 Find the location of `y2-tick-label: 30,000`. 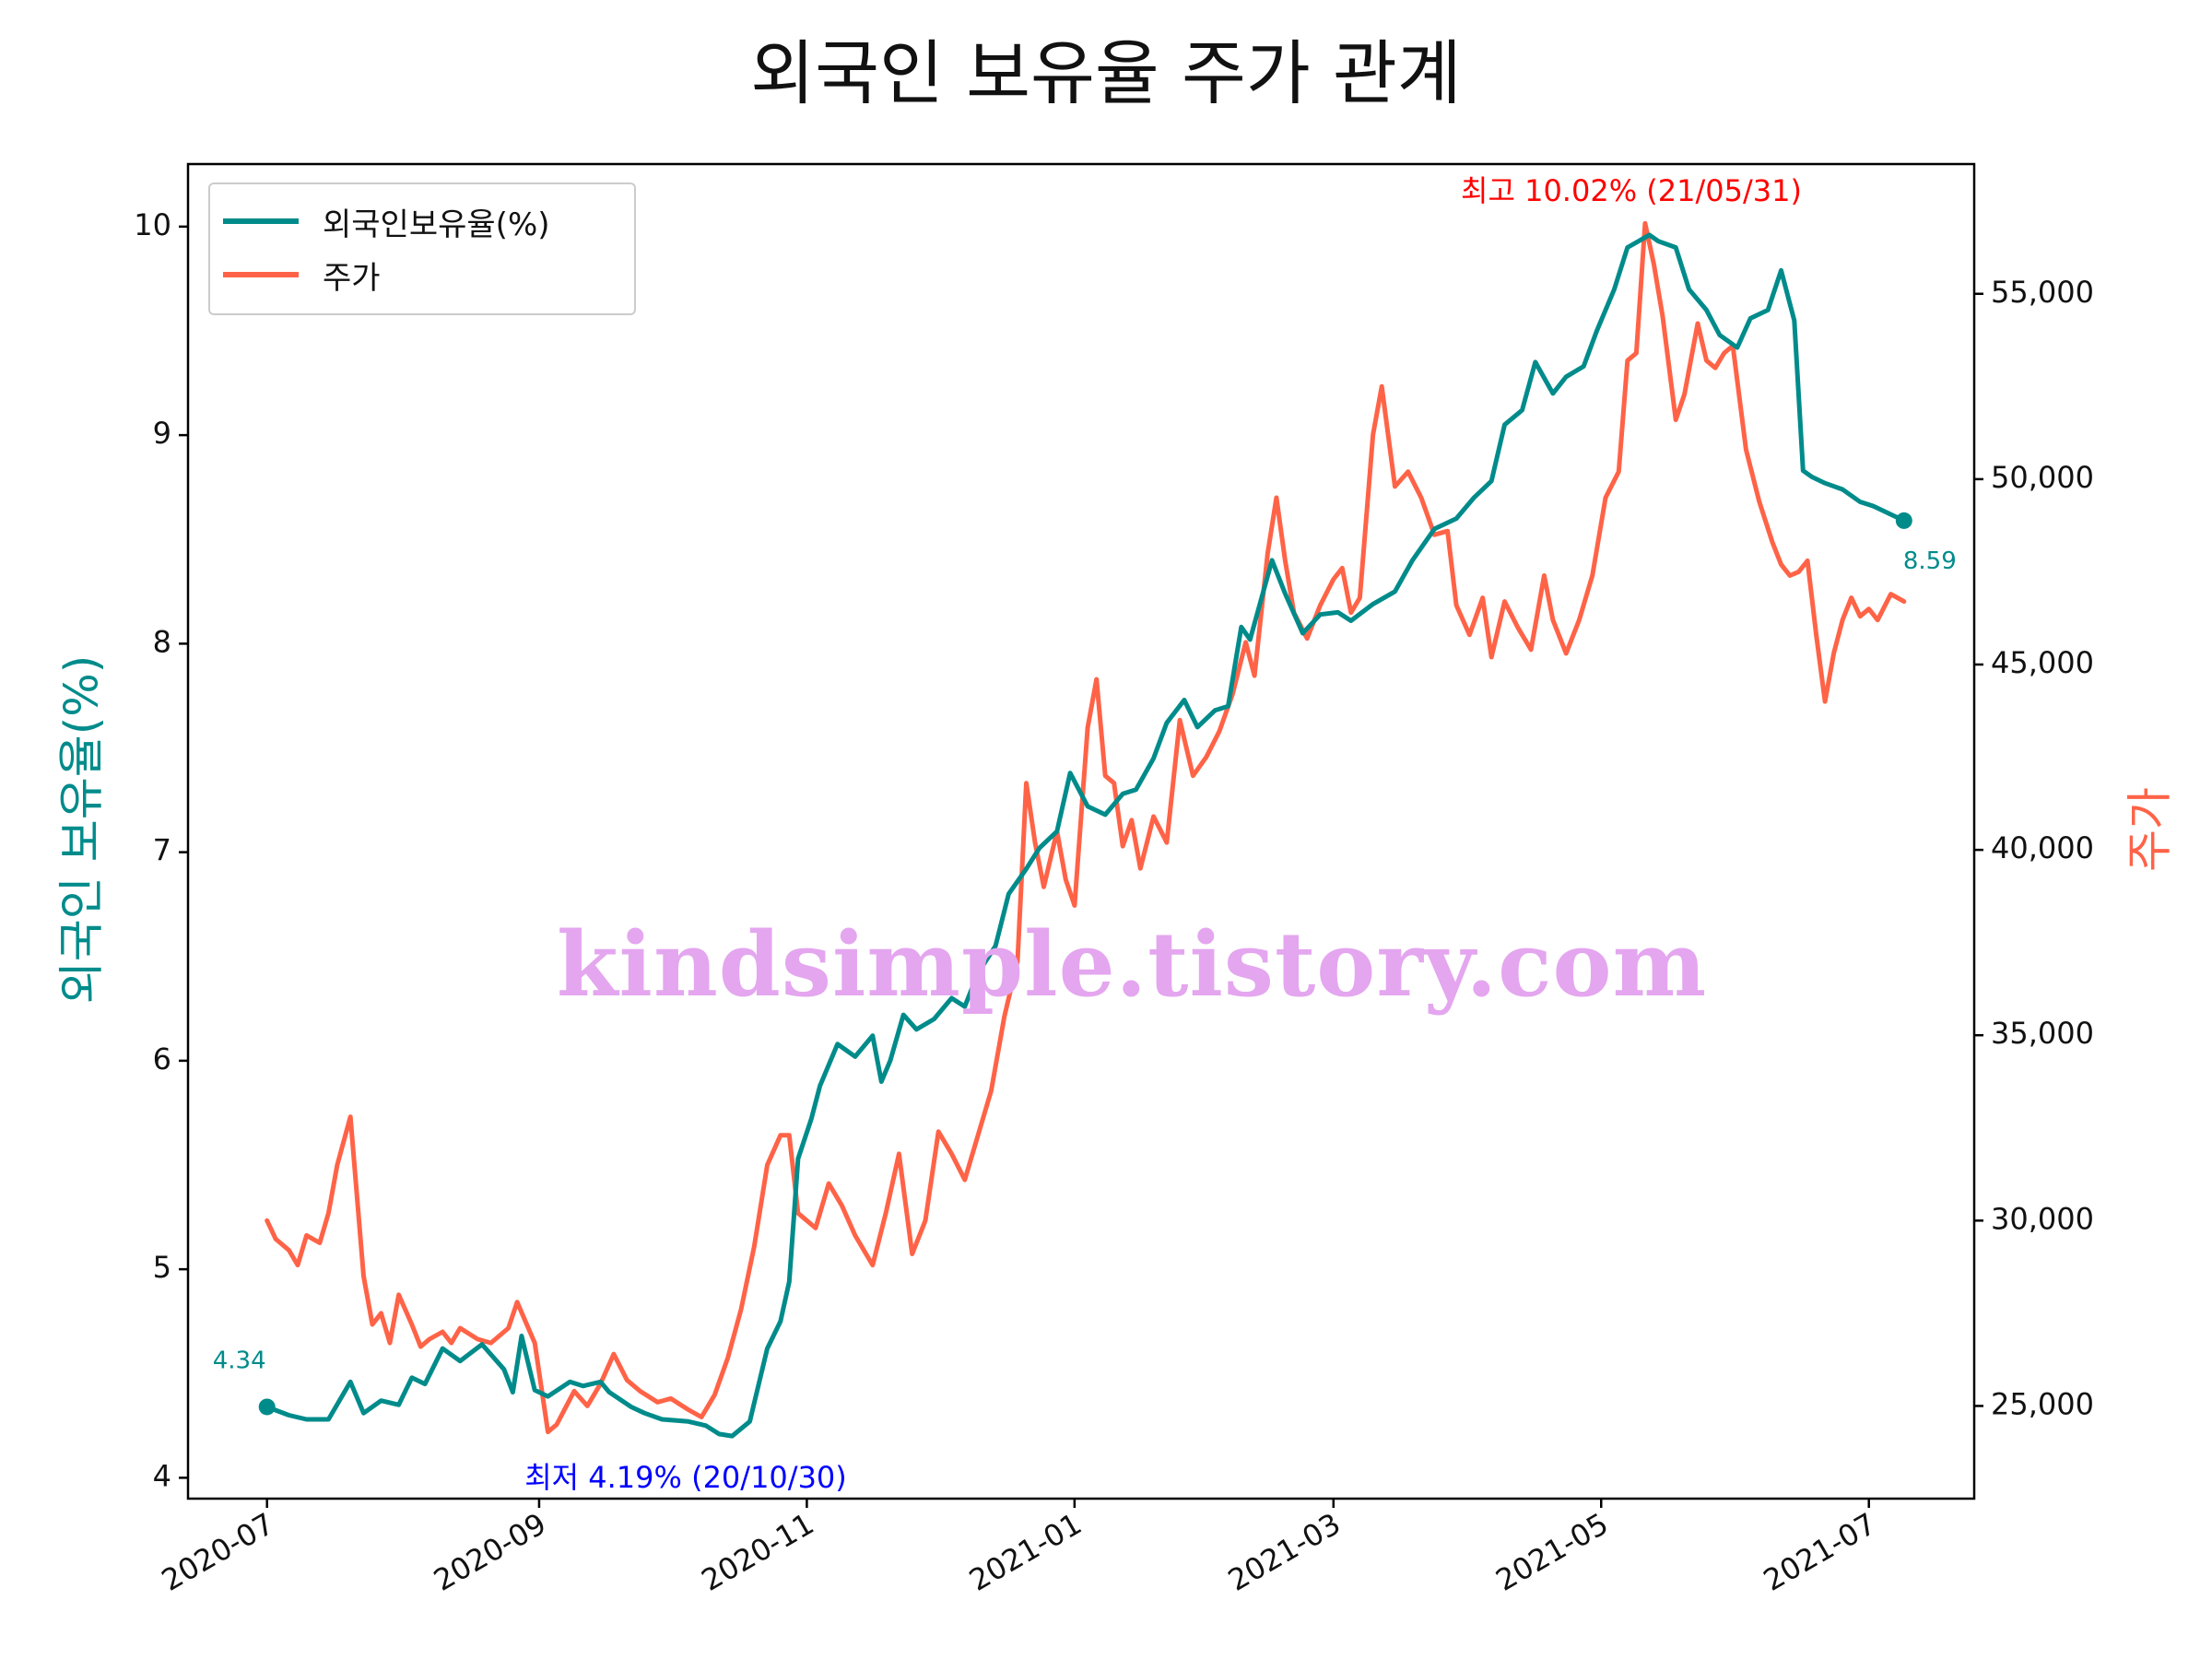

y2-tick-label: 30,000 is located at coordinates (2042, 1218).